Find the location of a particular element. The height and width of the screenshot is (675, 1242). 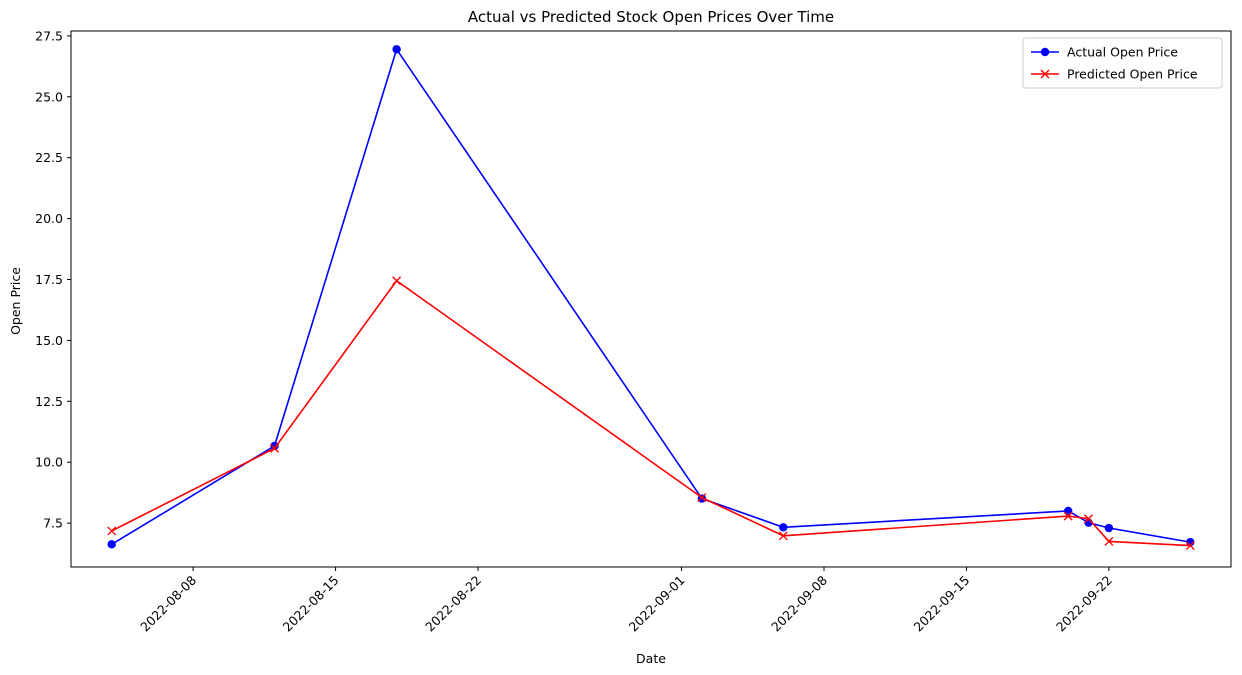

legend: Actual Open Price Predicted Open Price is located at coordinates (1122, 63).